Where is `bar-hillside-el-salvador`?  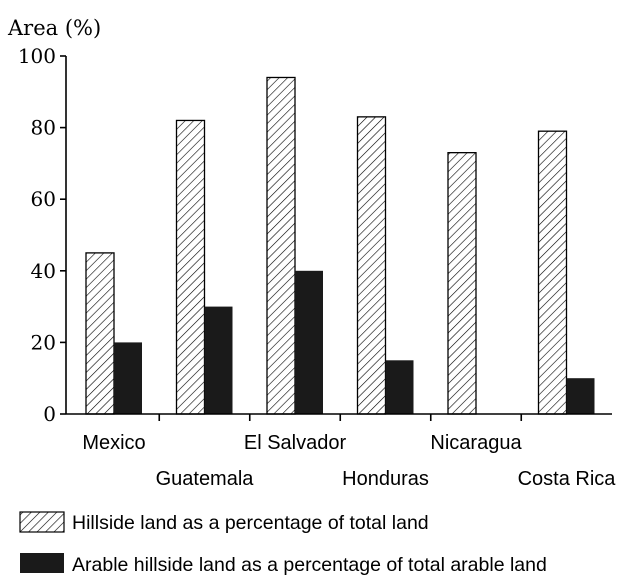 bar-hillside-el-salvador is located at coordinates (281, 245).